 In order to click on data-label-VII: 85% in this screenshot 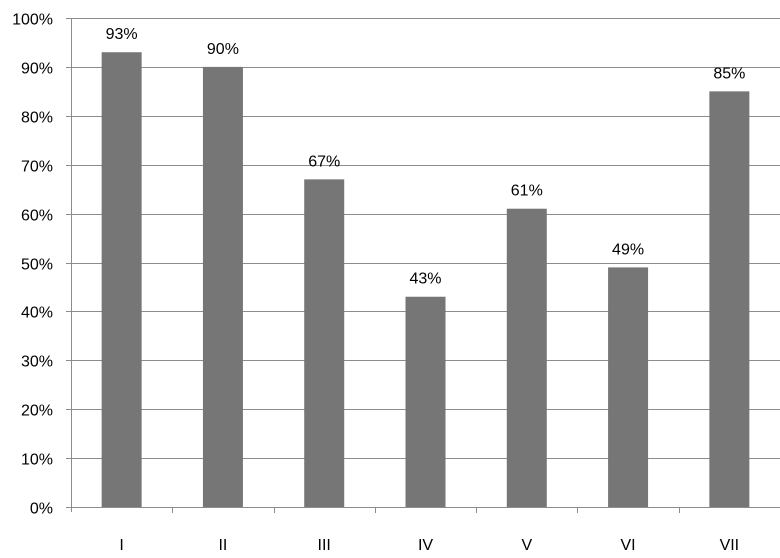, I will do `click(729, 73)`.